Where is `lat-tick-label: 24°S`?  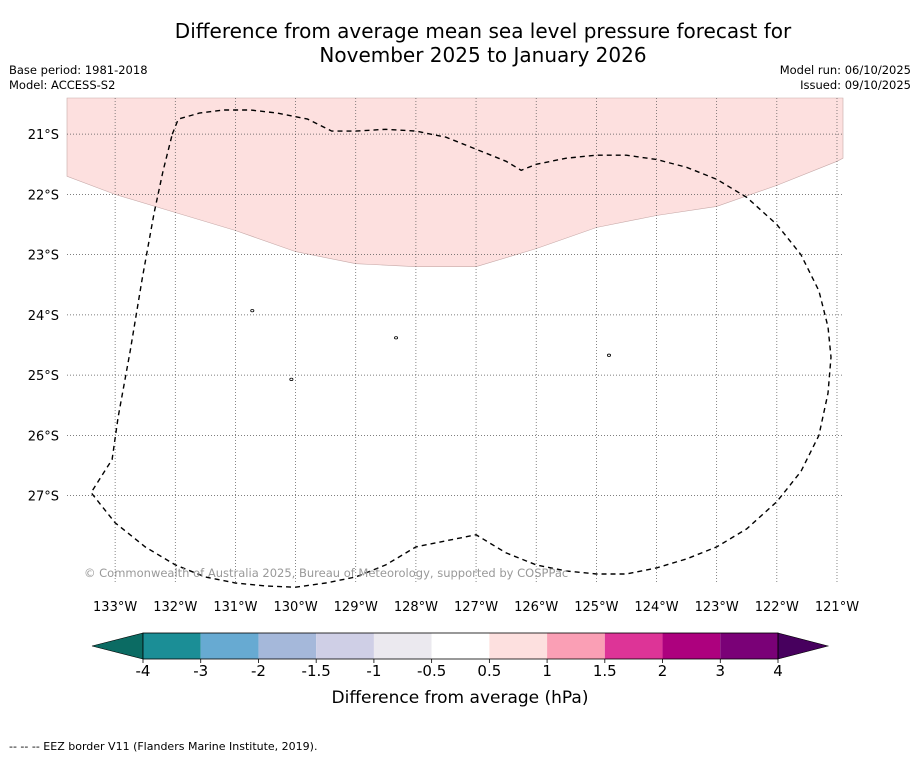
lat-tick-label: 24°S is located at coordinates (43, 316).